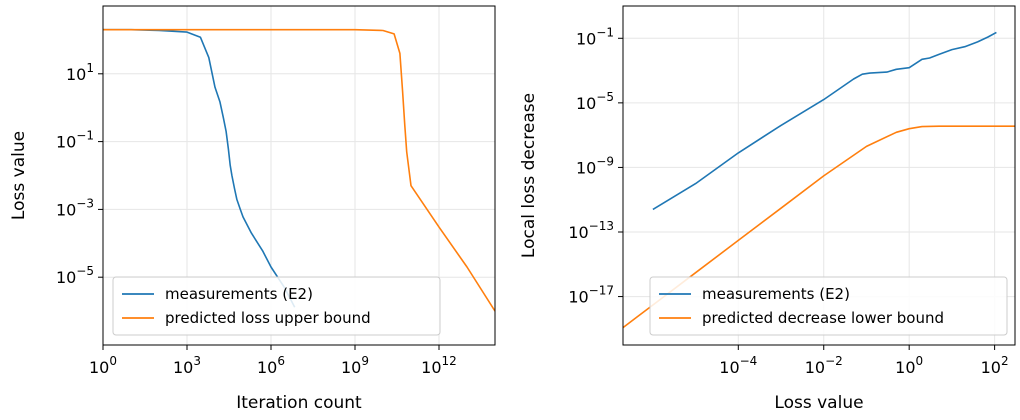 The height and width of the screenshot is (420, 1020). I want to click on x-axis-label: Loss value, so click(818, 403).